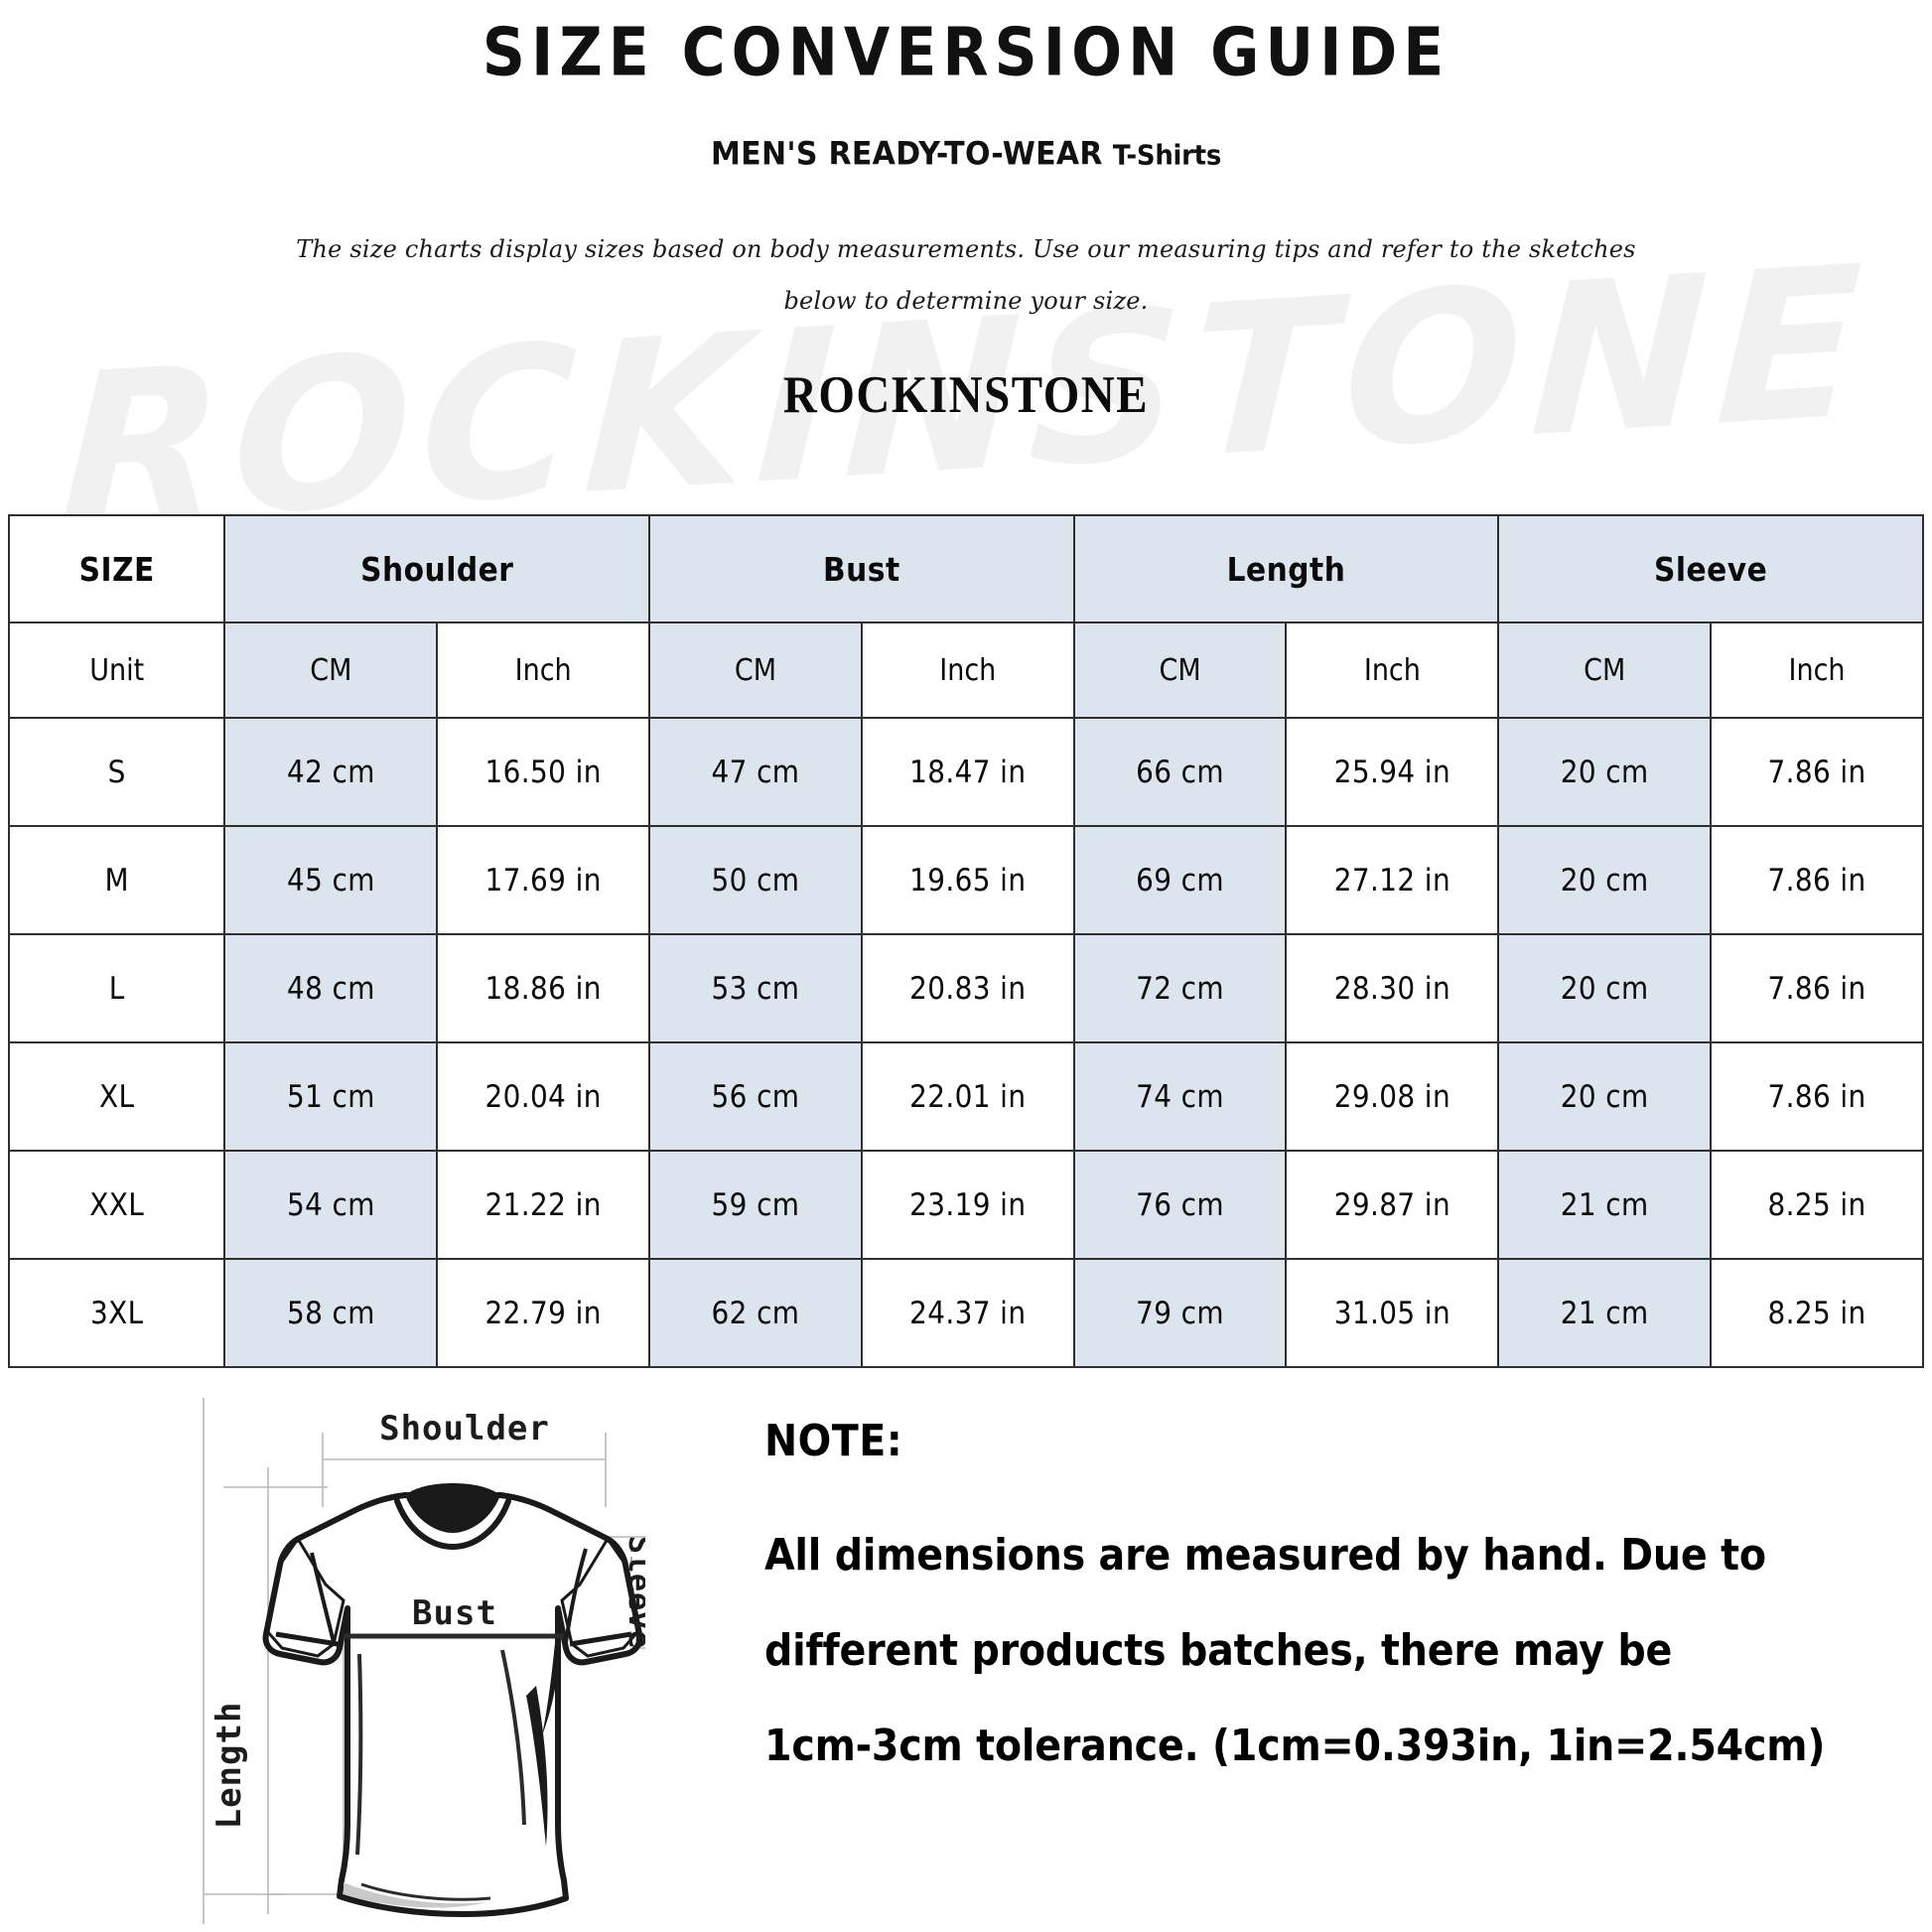 The width and height of the screenshot is (1932, 1932). I want to click on header-cell-unit-cm-0: CM, so click(331, 670).